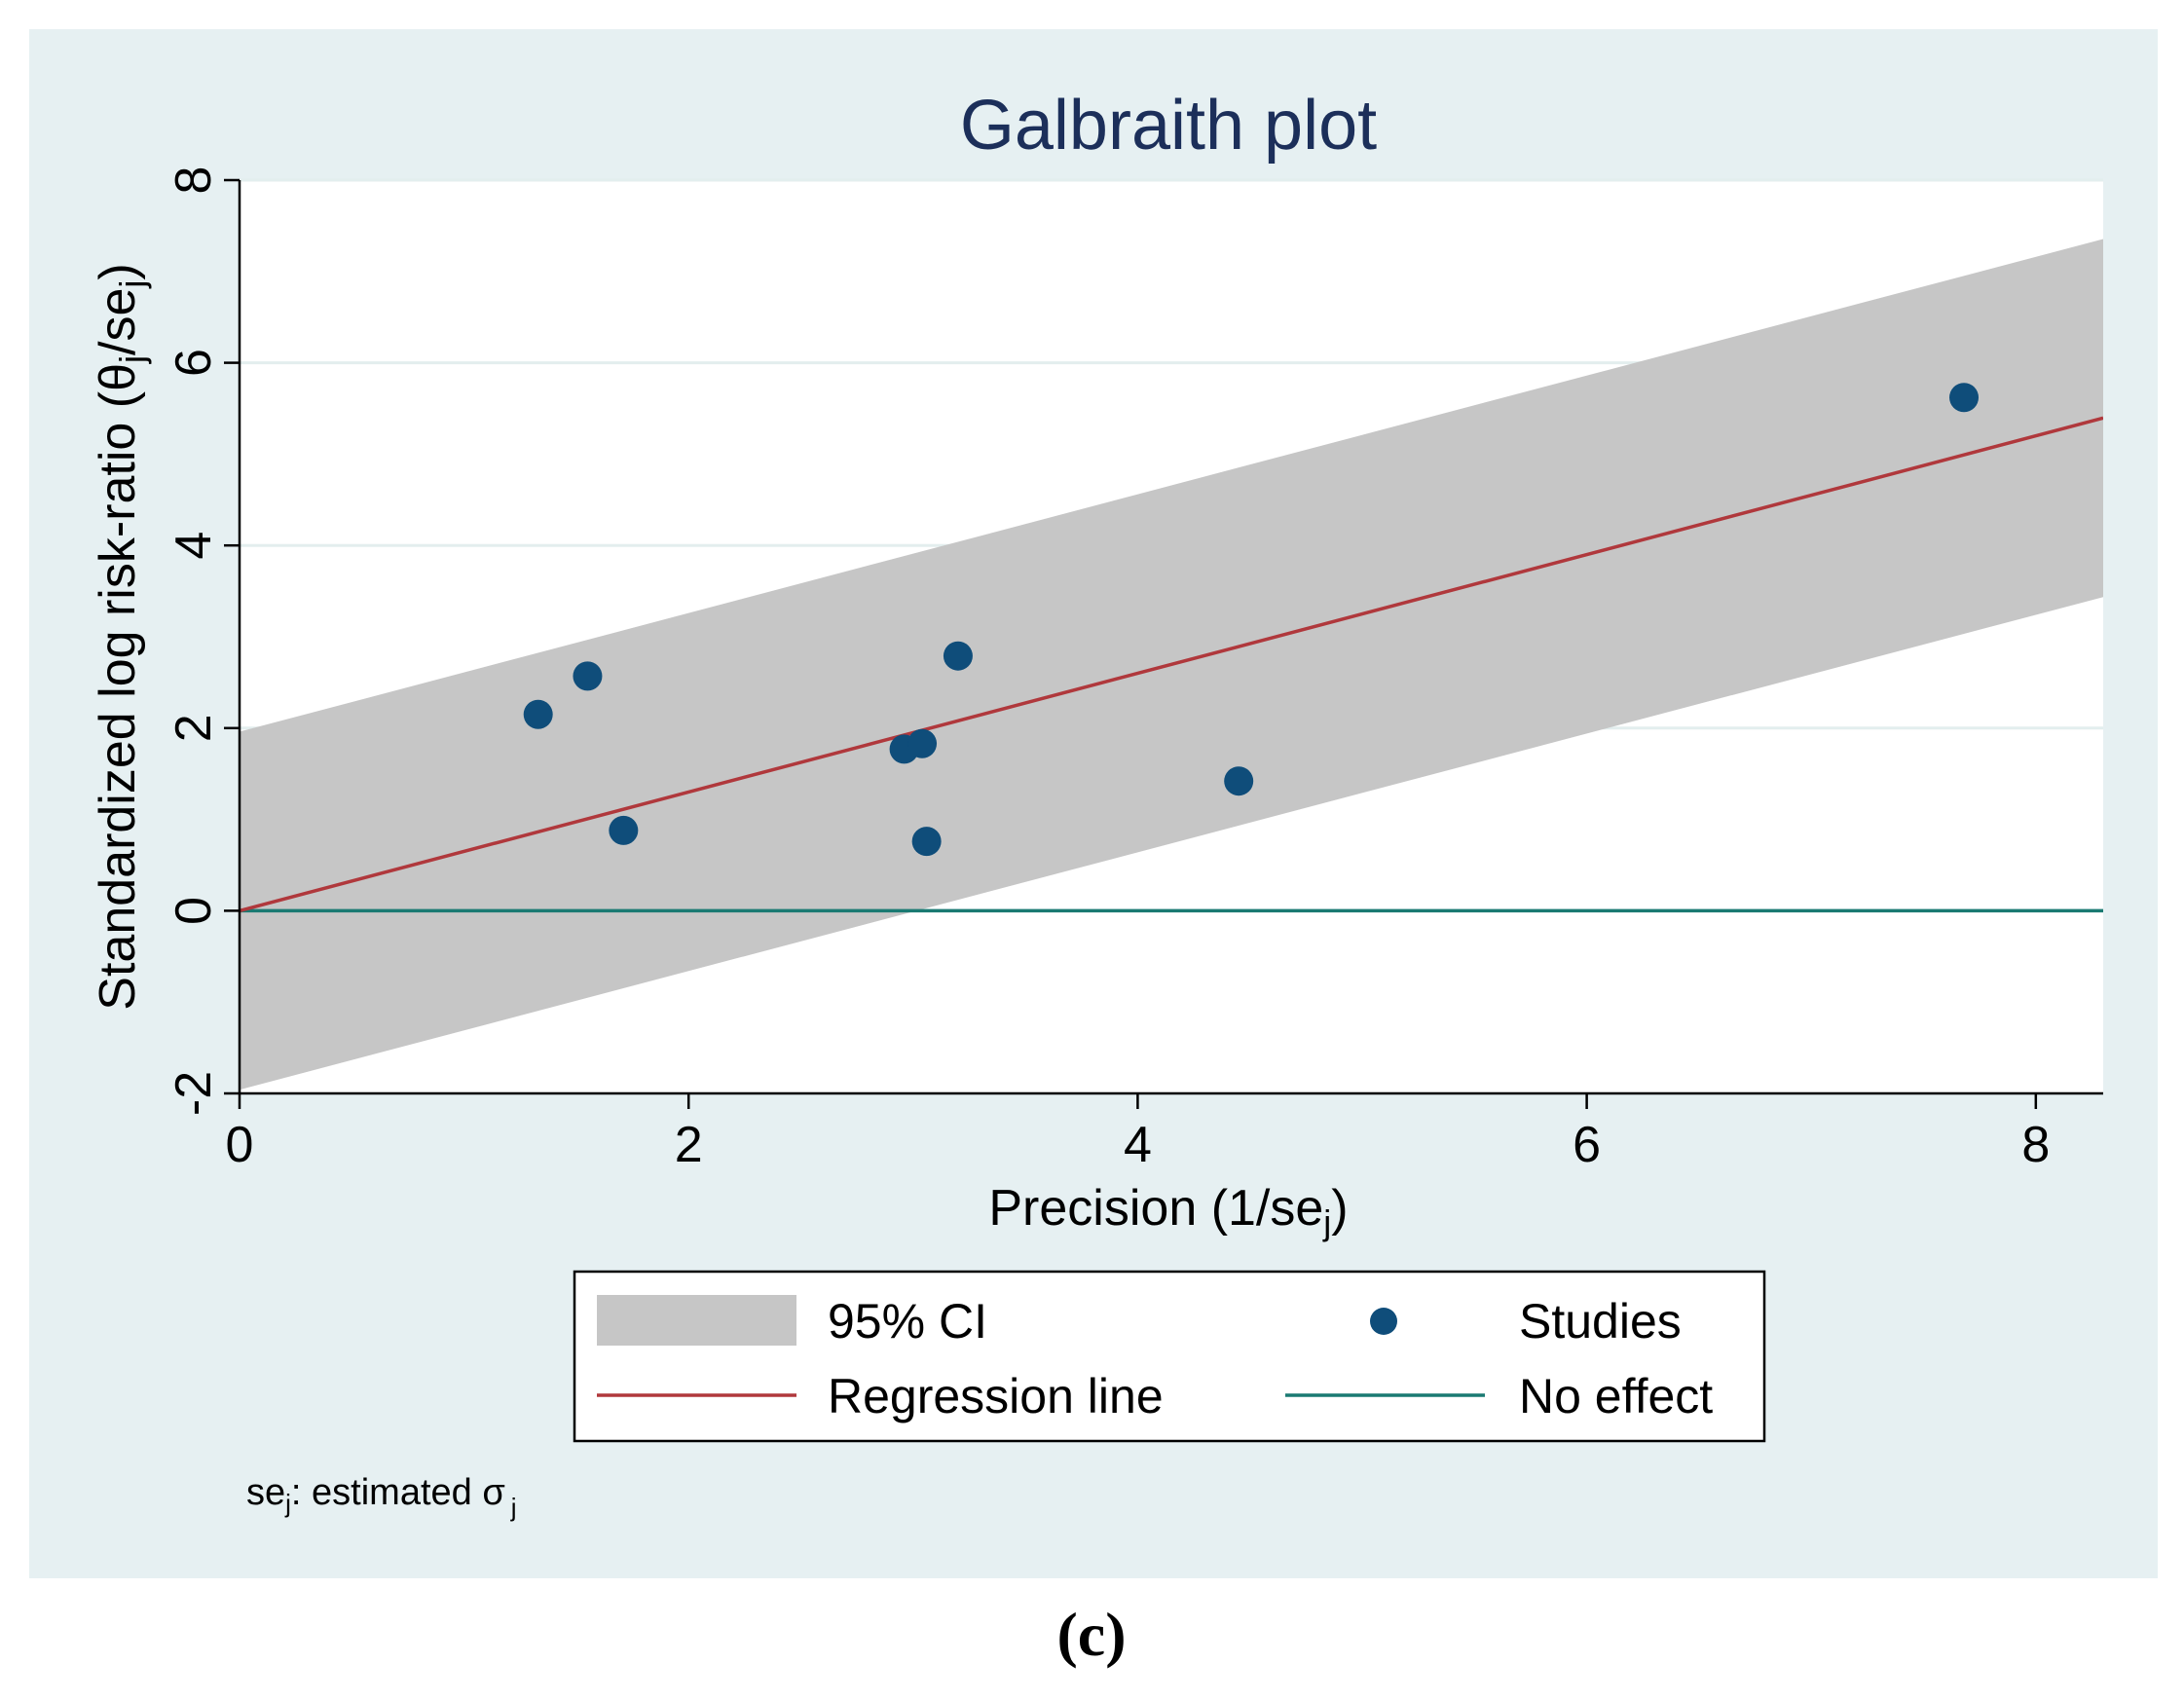 The image size is (2184, 1700). Describe the element at coordinates (194, 911) in the screenshot. I see `y-tick-label: 0` at that location.